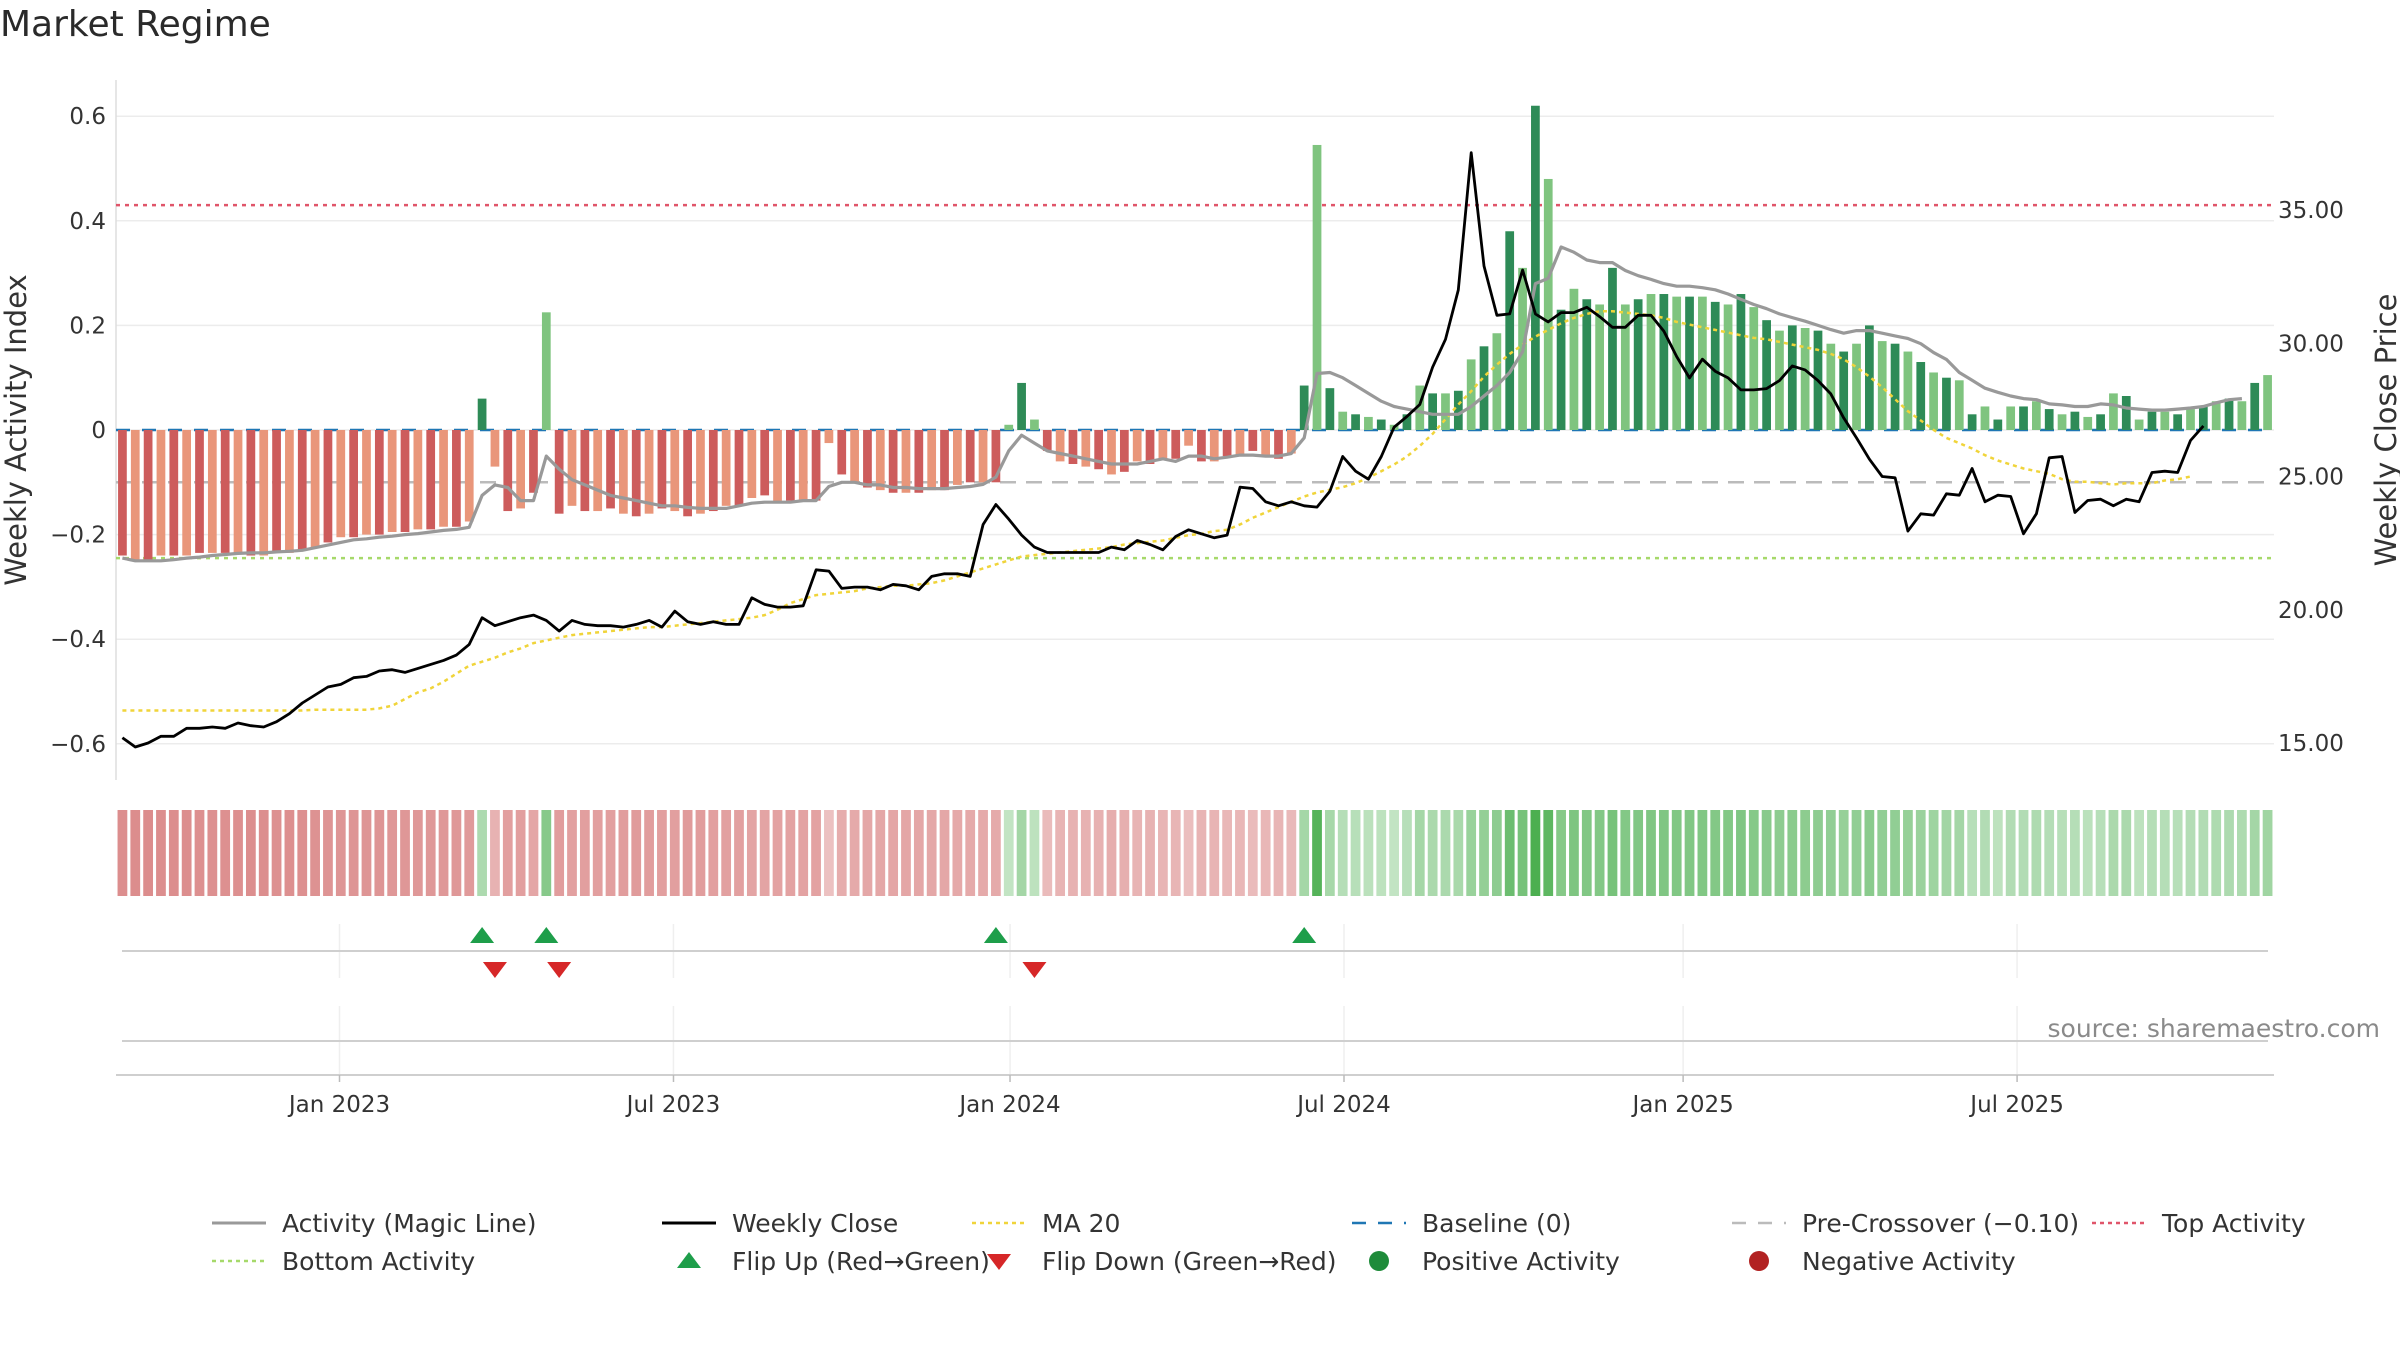  What do you see at coordinates (135, 24) in the screenshot?
I see `chart-title: Market Regime` at bounding box center [135, 24].